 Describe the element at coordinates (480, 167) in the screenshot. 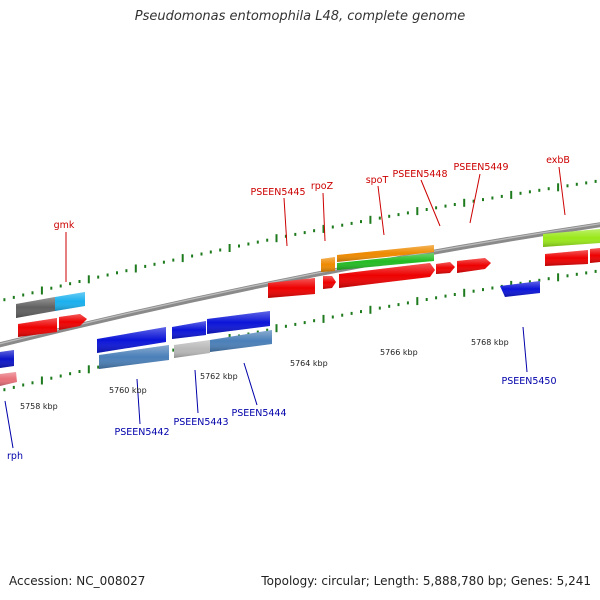

I see `gene-label-forward: PSEEN5449` at that location.